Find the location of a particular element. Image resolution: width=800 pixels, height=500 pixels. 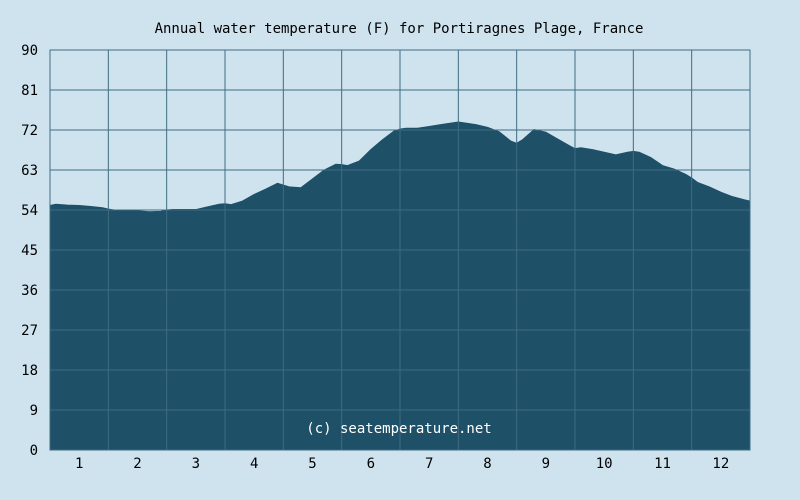

x-tick-label: 5 is located at coordinates (312, 464).